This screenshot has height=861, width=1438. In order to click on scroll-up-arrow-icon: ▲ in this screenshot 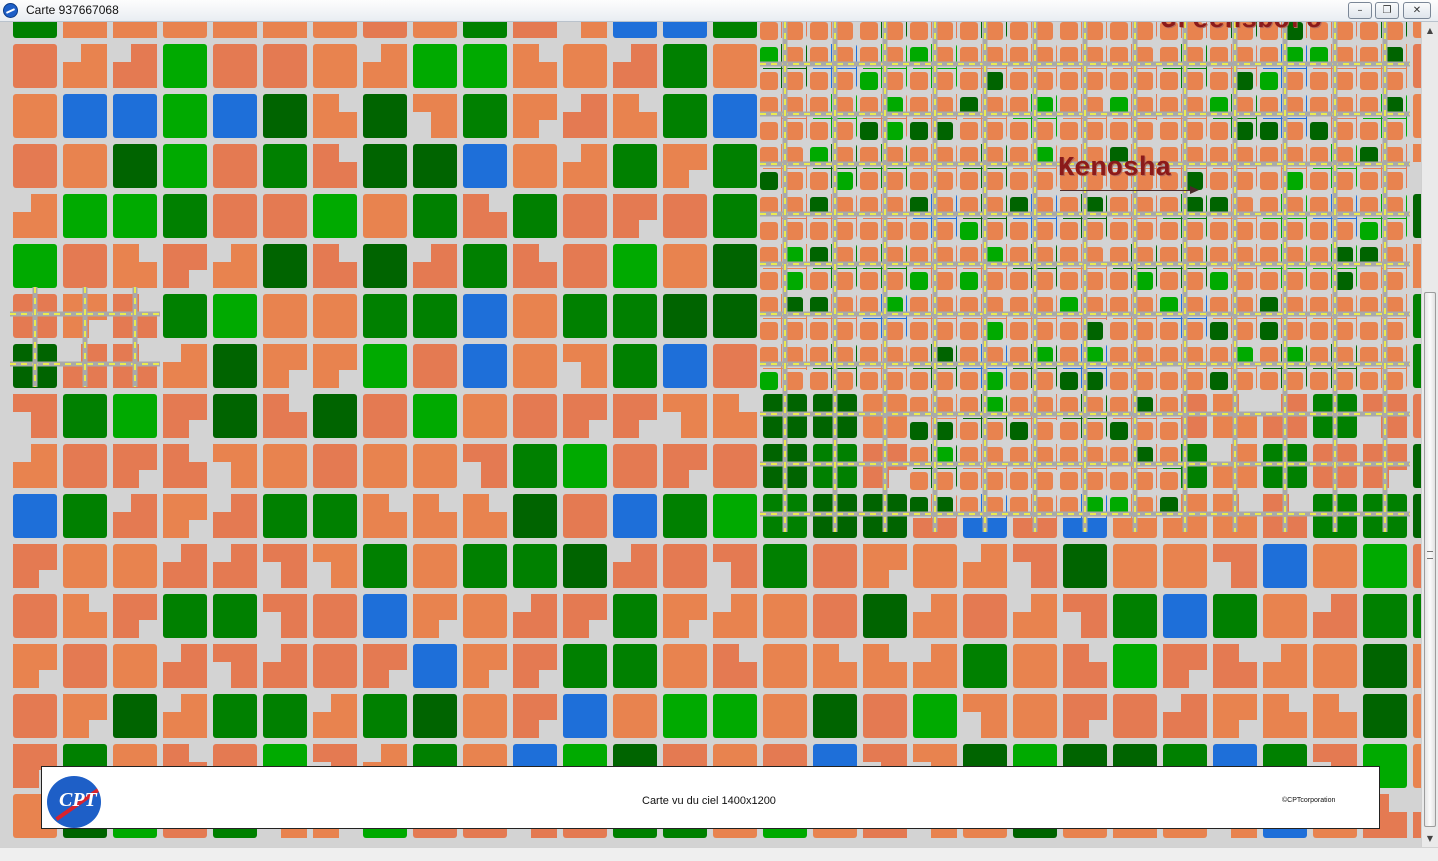, I will do `click(1430, 30)`.